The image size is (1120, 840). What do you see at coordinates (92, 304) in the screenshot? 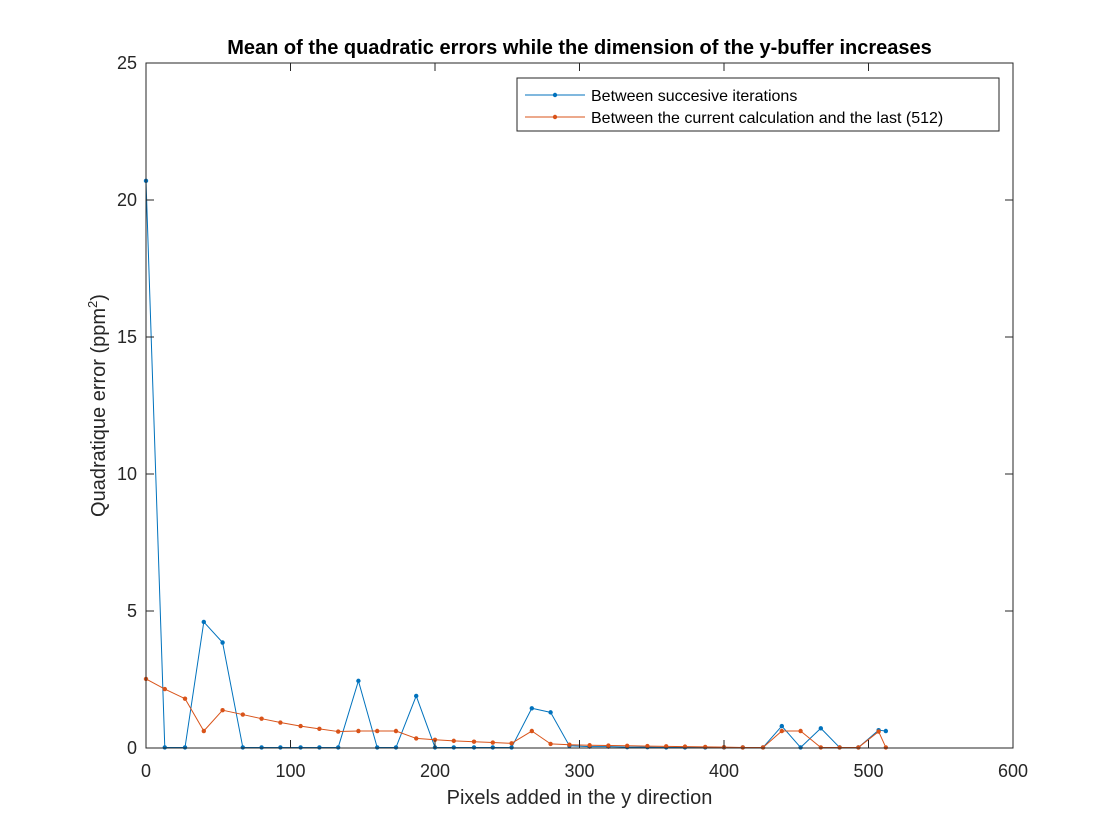
I see `y-axis-label-superscript: 2` at bounding box center [92, 304].